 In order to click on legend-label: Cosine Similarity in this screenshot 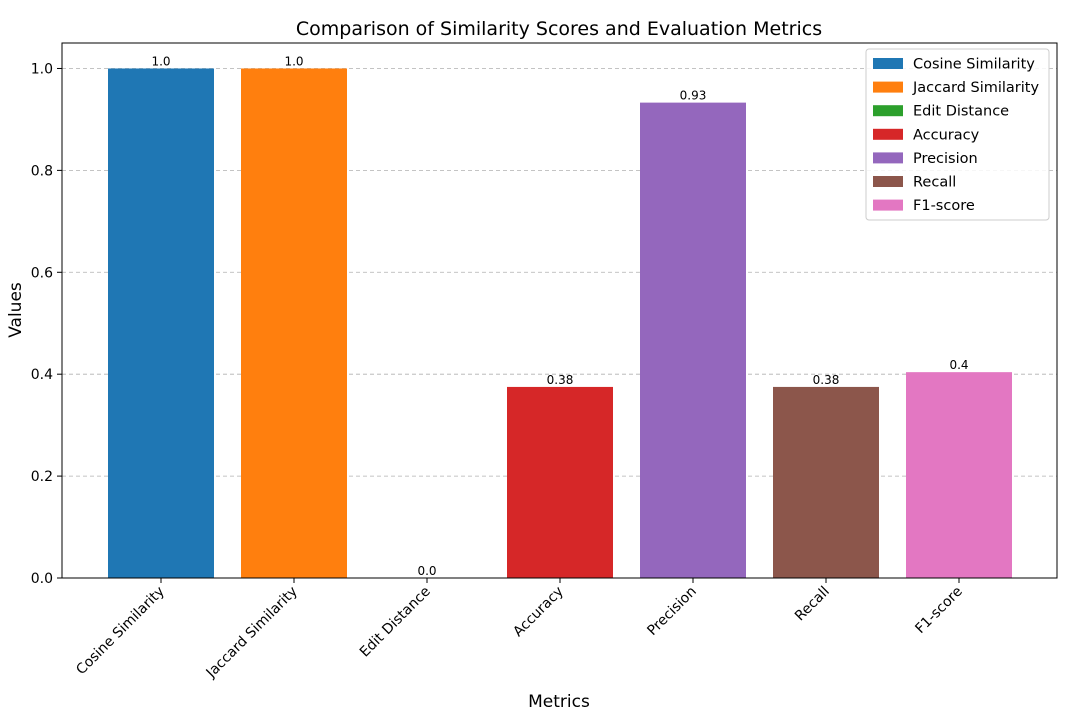, I will do `click(974, 65)`.